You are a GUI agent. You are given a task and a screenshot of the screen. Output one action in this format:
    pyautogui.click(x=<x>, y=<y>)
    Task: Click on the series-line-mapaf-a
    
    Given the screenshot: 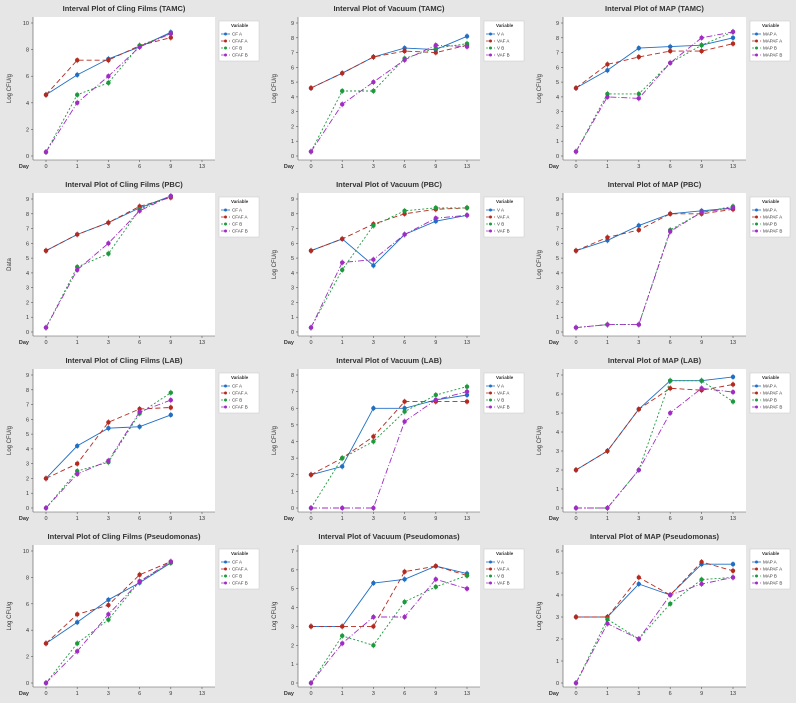 What is the action you would take?
    pyautogui.click(x=654, y=230)
    